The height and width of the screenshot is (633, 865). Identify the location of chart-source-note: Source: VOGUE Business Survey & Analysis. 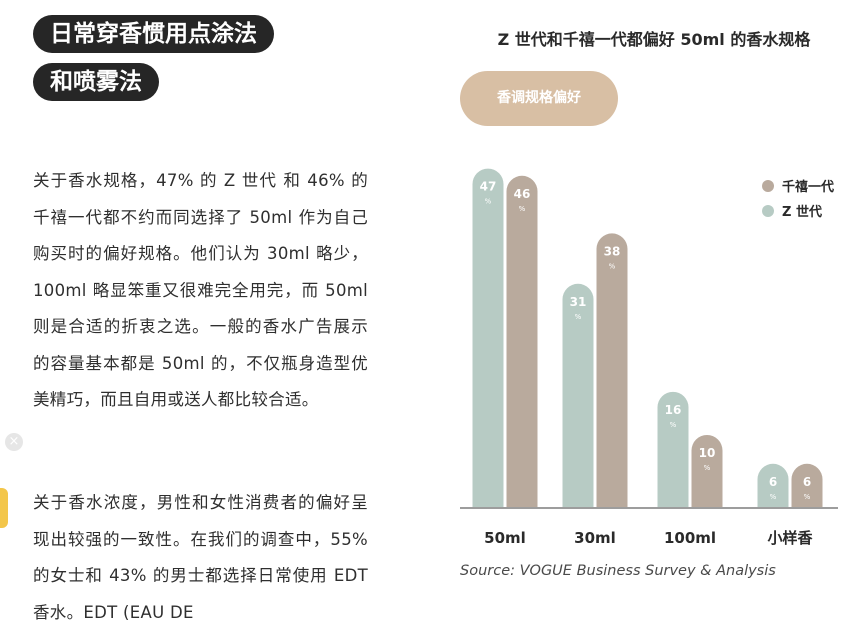
(618, 571).